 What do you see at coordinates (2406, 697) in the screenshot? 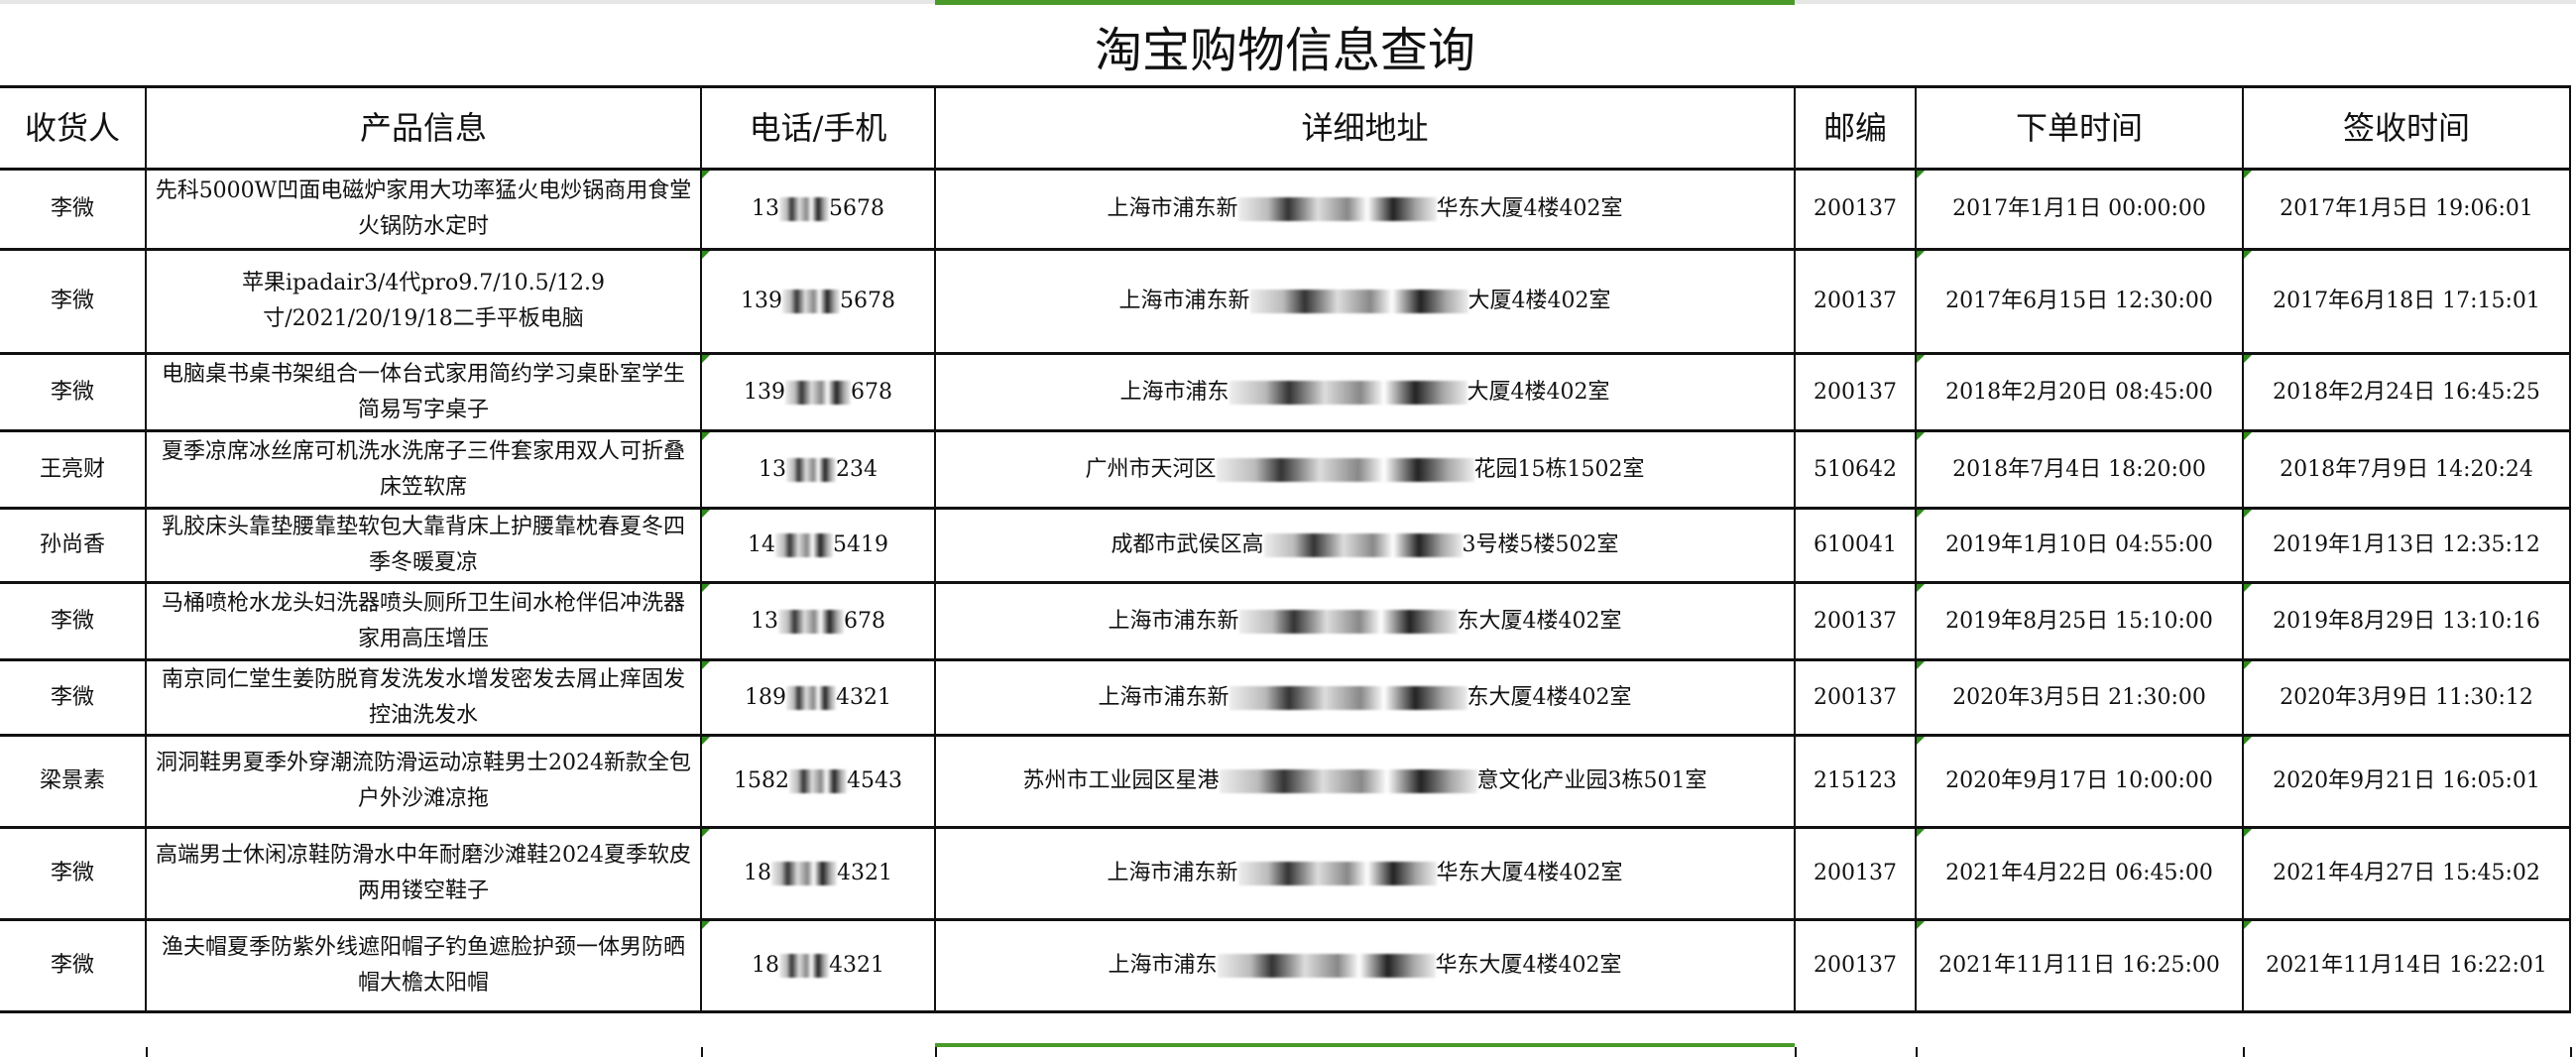
I see `cell-sign-time: 2020年3月9日 11:30:12` at bounding box center [2406, 697].